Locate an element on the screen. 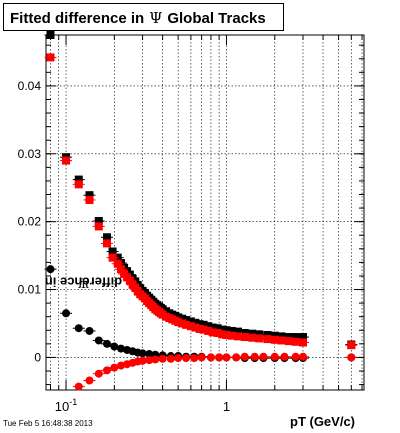  y-axis-label: difference in Ψ is located at coordinates (64, 232).